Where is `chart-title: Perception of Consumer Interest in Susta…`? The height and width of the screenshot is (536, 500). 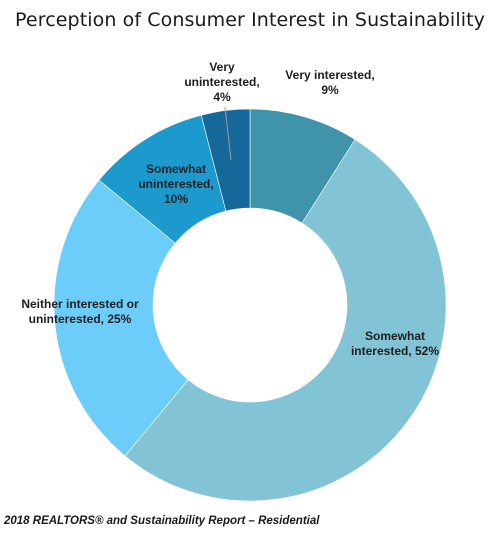
chart-title: Perception of Consumer Interest in Susta… is located at coordinates (250, 20).